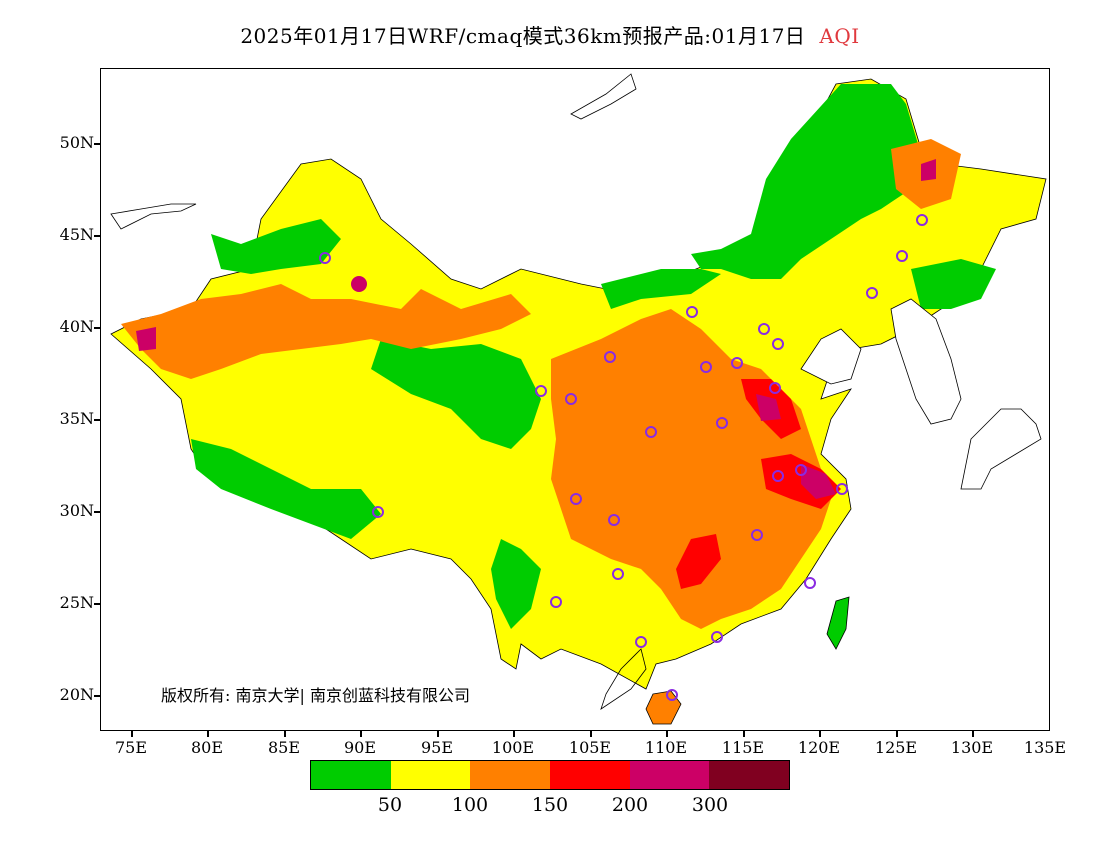 Image resolution: width=1100 pixels, height=850 pixels. What do you see at coordinates (953, 284) in the screenshot?
I see `green-northeast-east` at bounding box center [953, 284].